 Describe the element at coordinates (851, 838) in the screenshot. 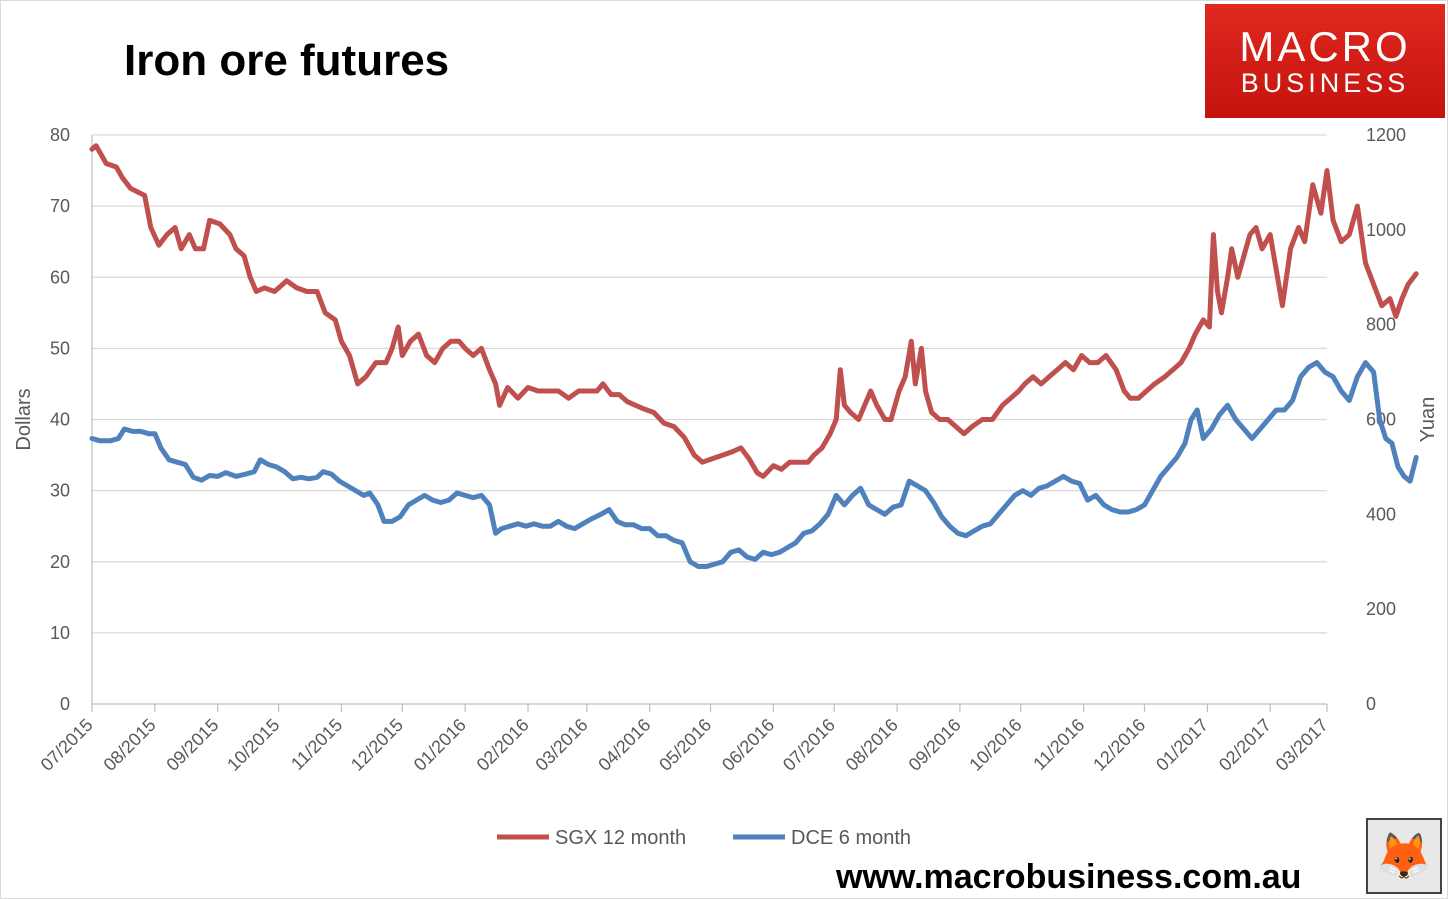

I see `legend-label: DCE 6 month` at that location.